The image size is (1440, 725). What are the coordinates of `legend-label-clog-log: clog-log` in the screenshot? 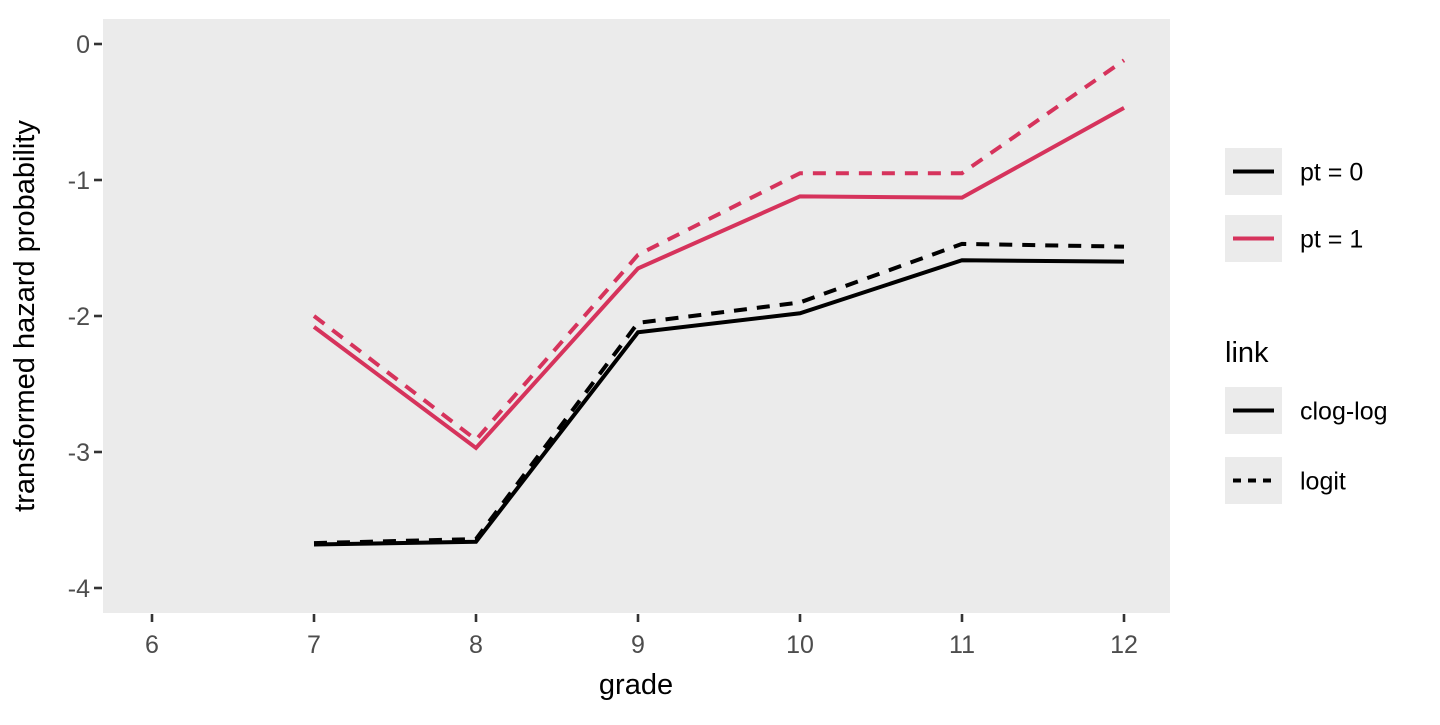 It's located at (1344, 412).